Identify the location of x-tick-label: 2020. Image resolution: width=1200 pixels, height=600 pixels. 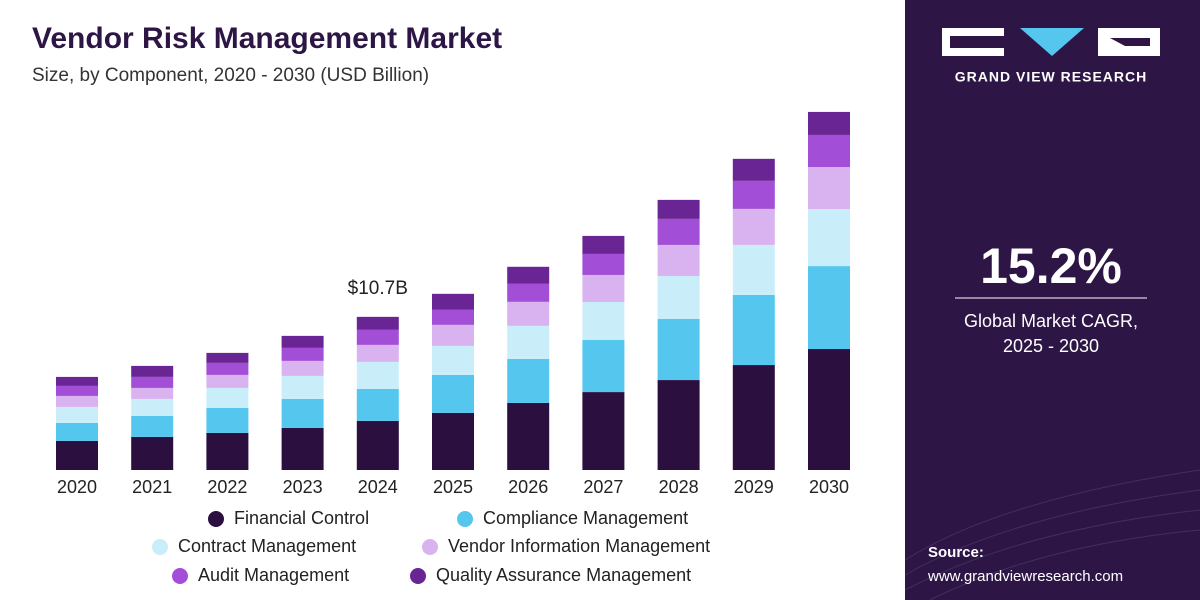
(77, 487).